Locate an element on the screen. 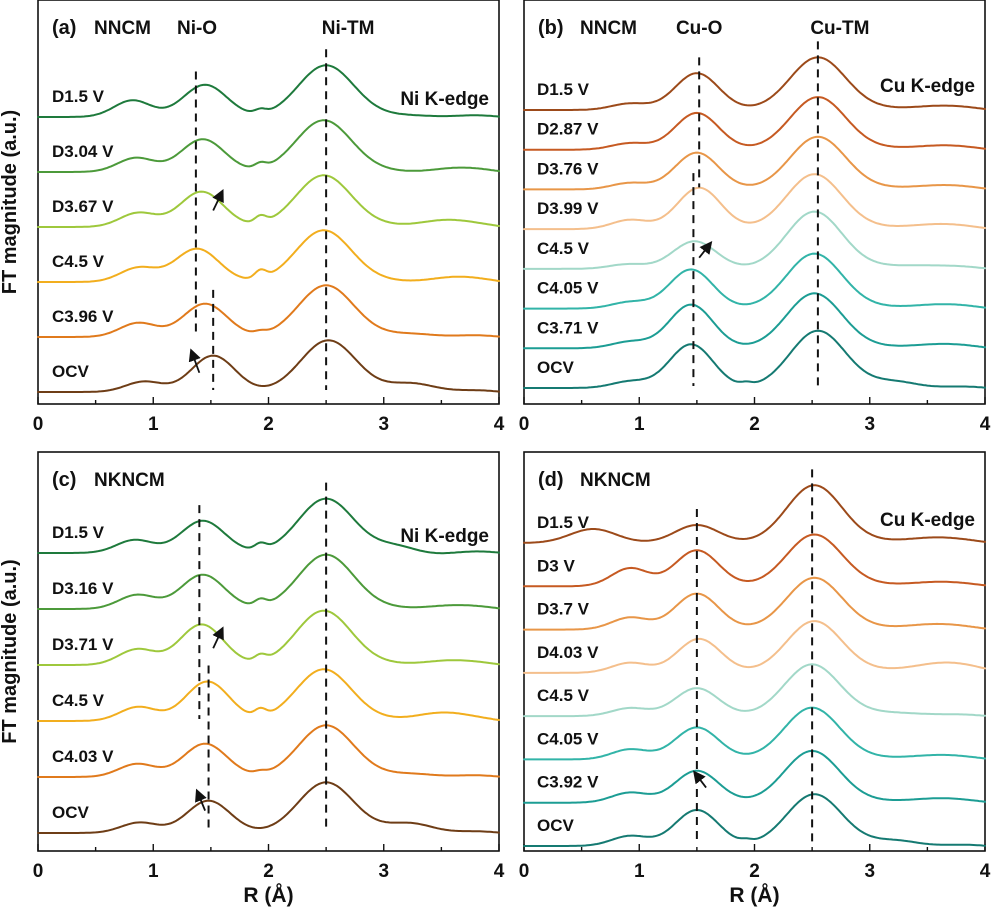  panel-label: (a) is located at coordinates (64, 28).